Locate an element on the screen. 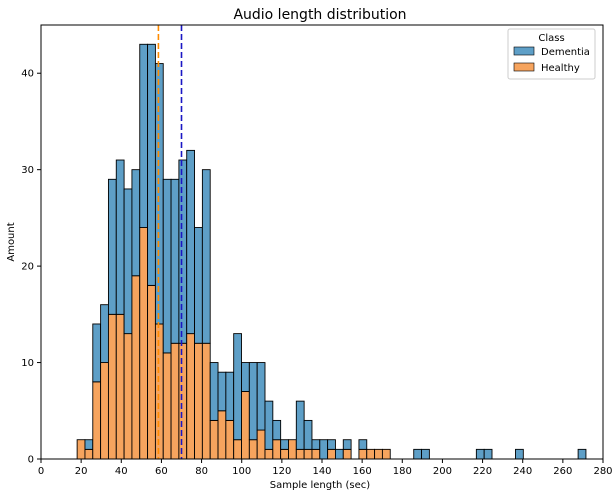 Image resolution: width=613 pixels, height=501 pixels. x-tick-label: 20 is located at coordinates (81, 471).